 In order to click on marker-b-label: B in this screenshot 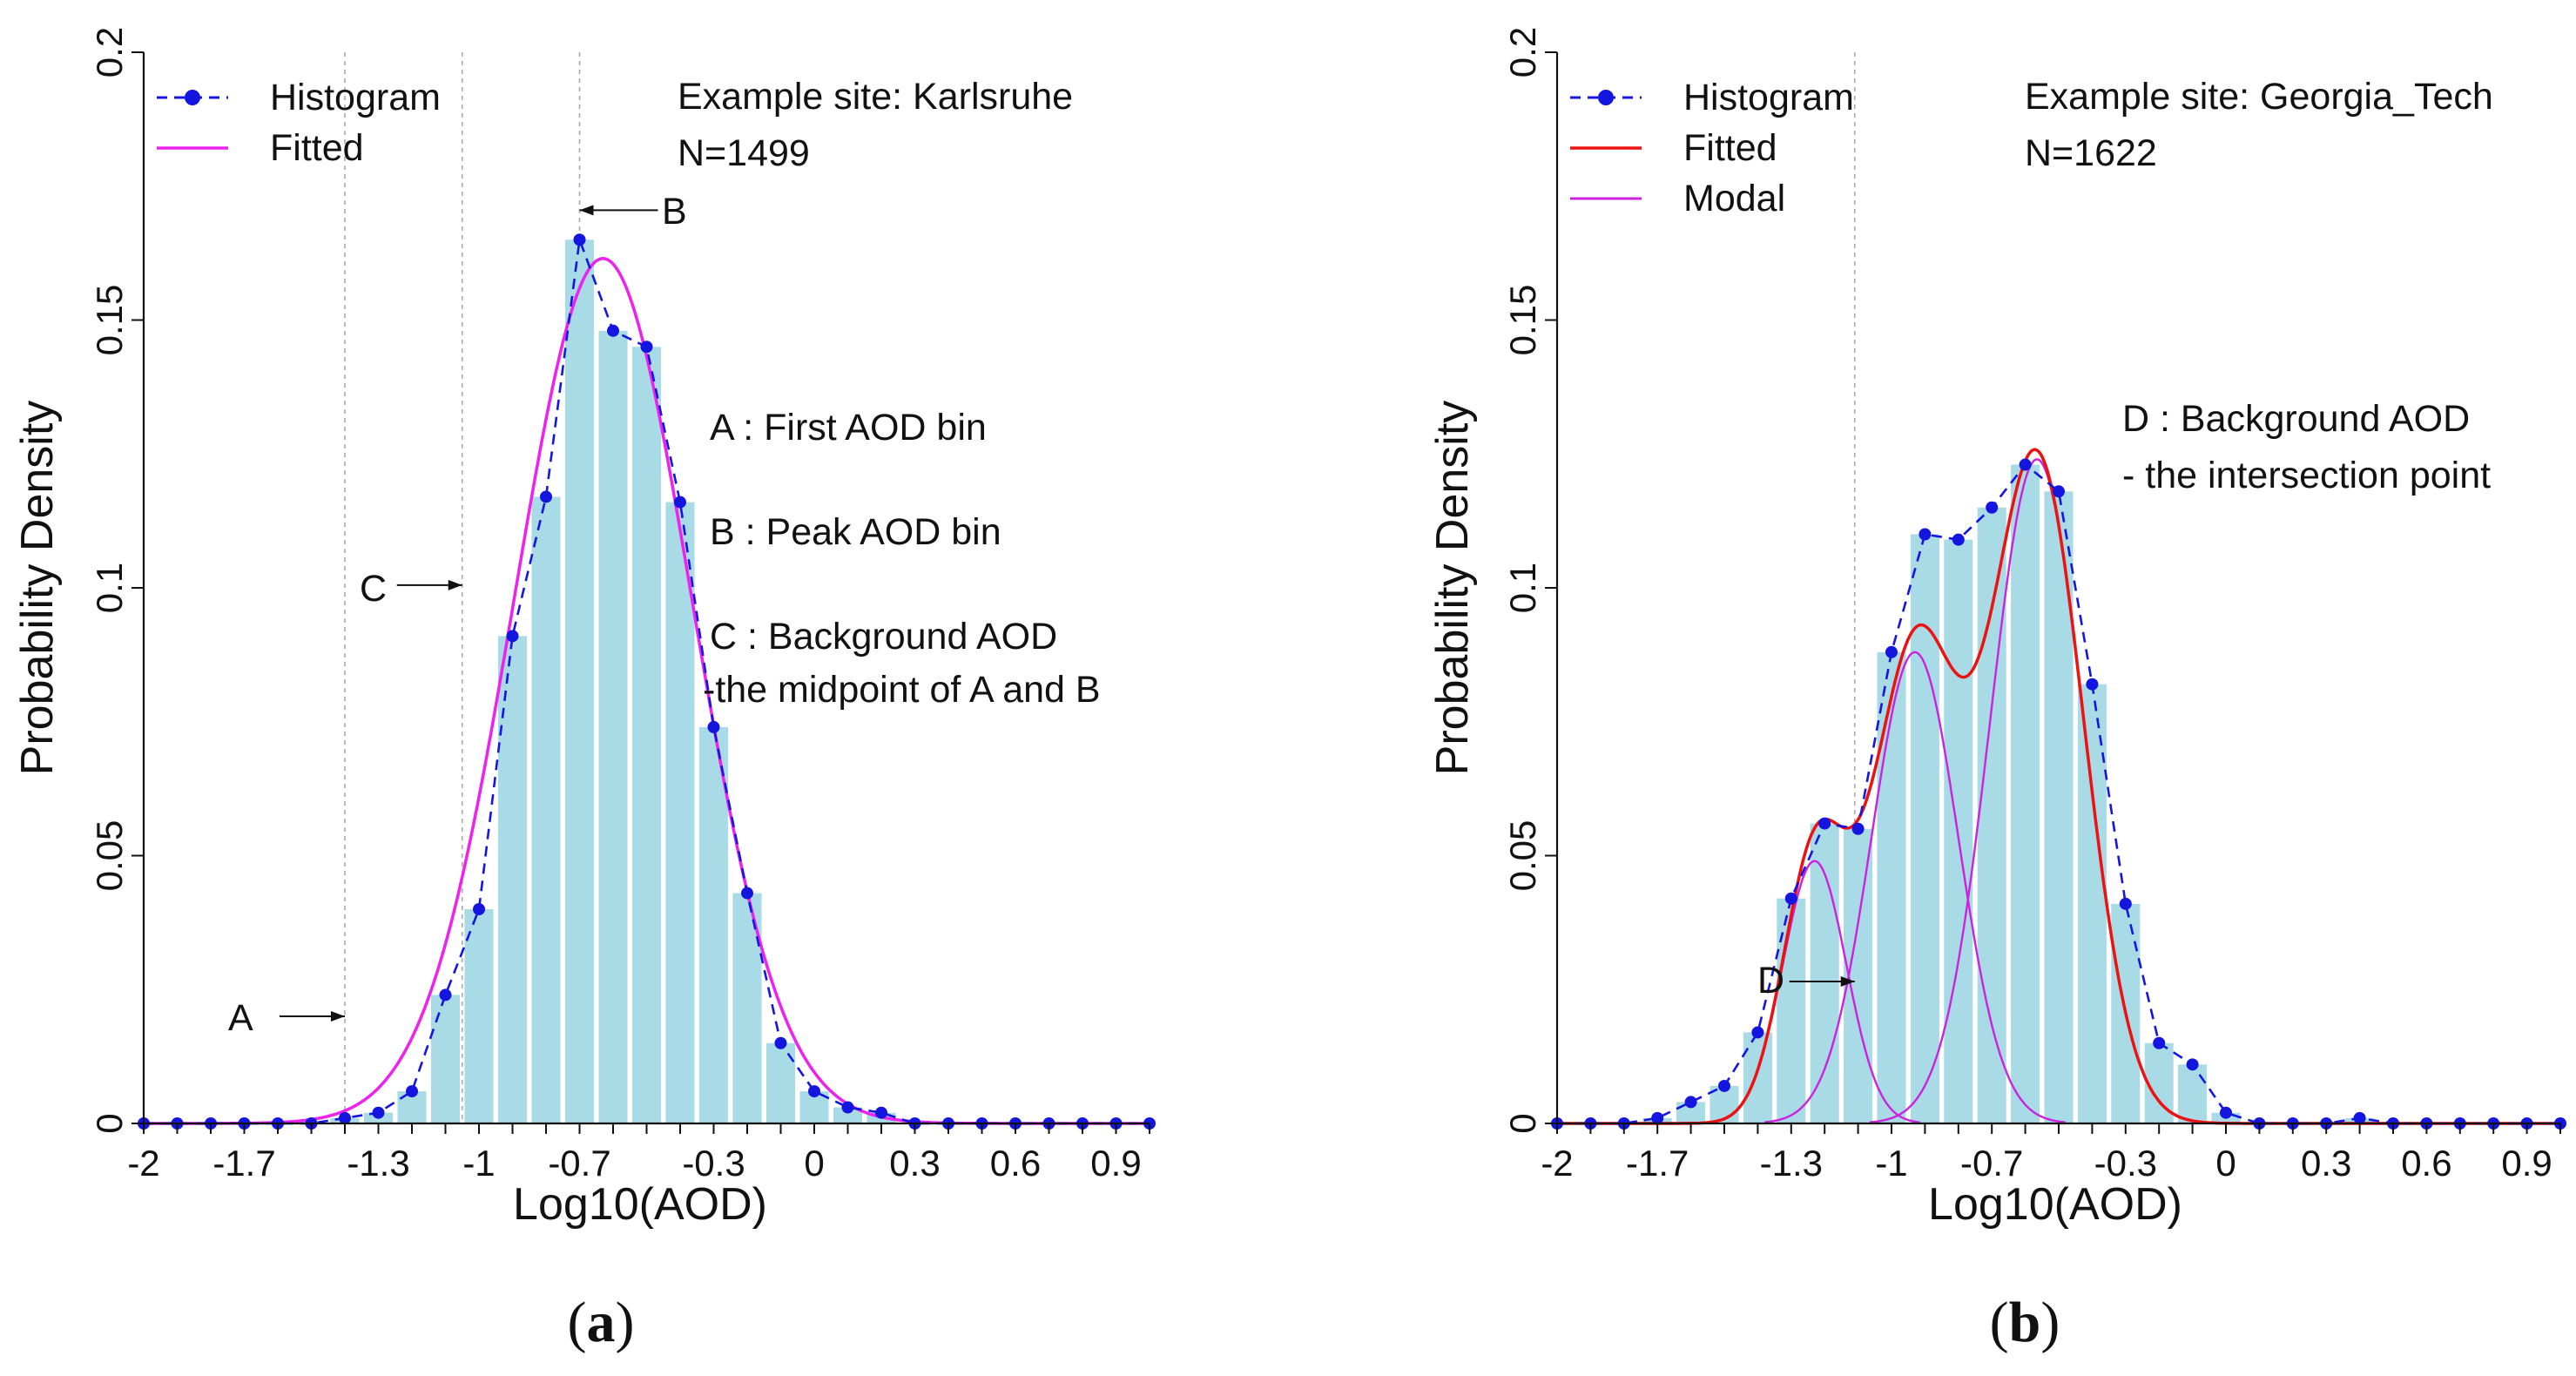, I will do `click(674, 212)`.